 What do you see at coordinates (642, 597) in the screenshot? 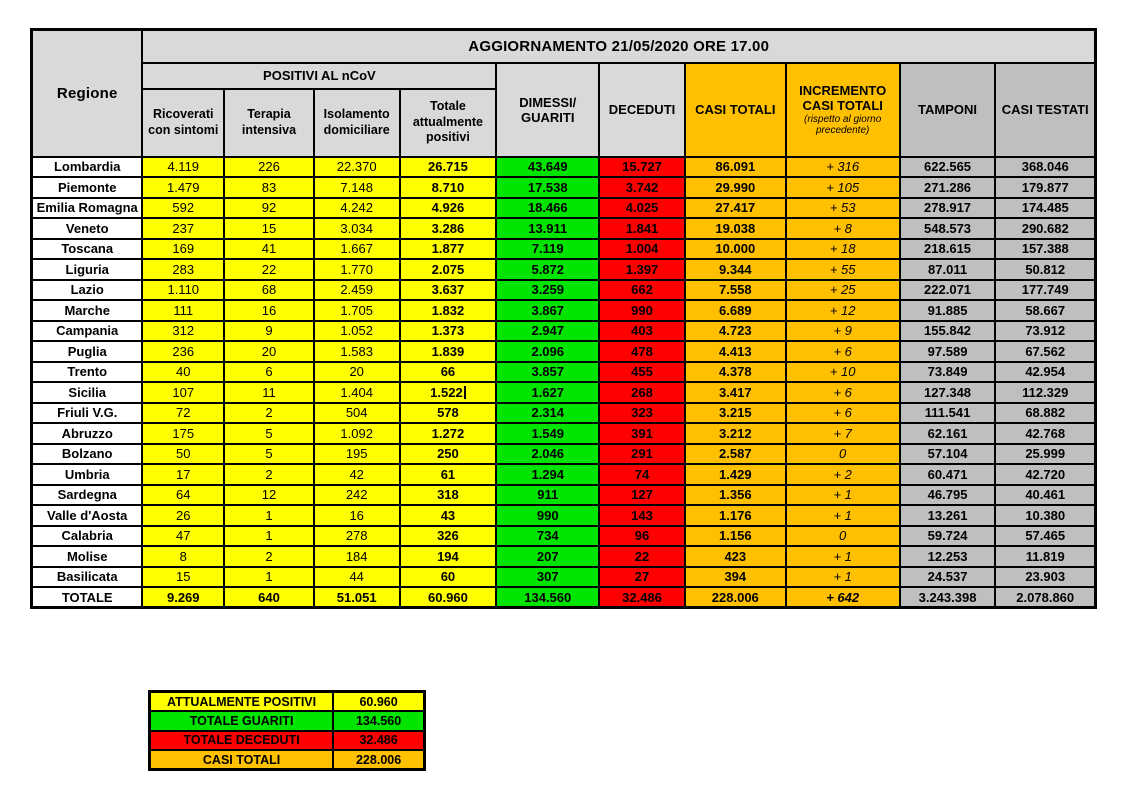
I see `cell-deceduti: 32.486` at bounding box center [642, 597].